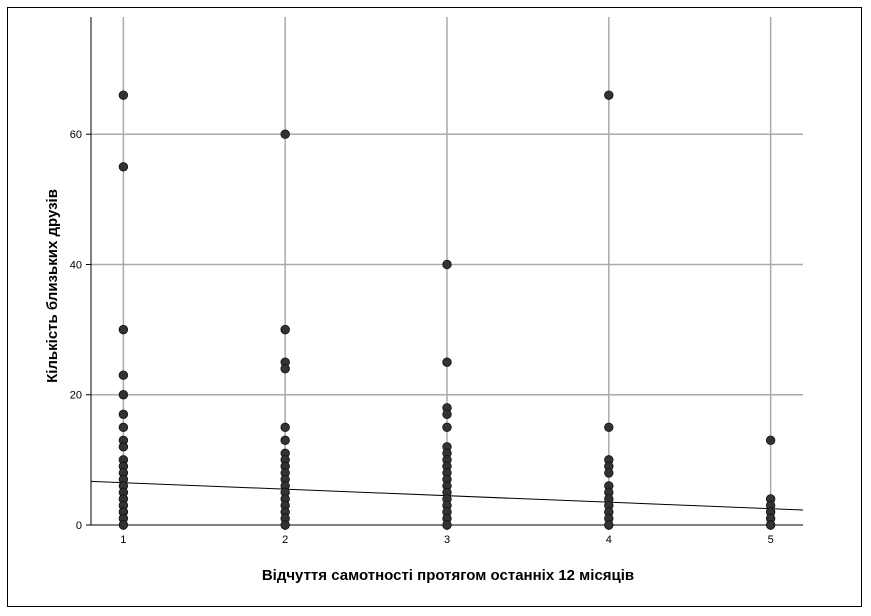  I want to click on x-tick-label: 1, so click(123, 540).